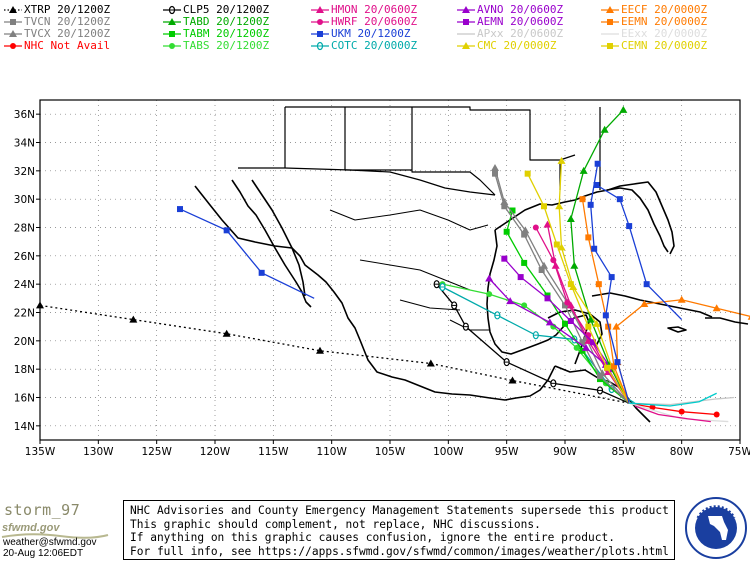 Image resolution: width=750 pixels, height=563 pixels. I want to click on cuba, so click(652, 305).